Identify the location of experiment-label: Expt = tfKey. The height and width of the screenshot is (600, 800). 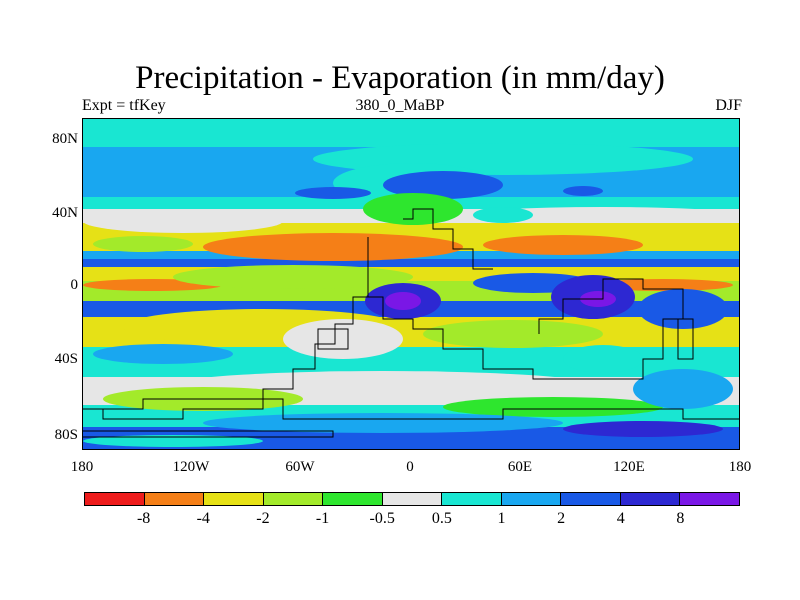
(124, 105).